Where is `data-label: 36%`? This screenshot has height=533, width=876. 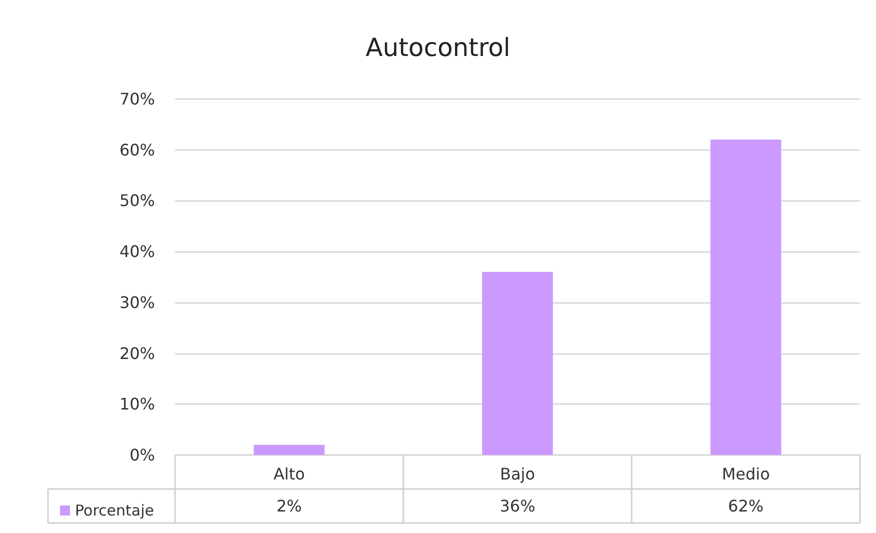 data-label: 36% is located at coordinates (518, 506).